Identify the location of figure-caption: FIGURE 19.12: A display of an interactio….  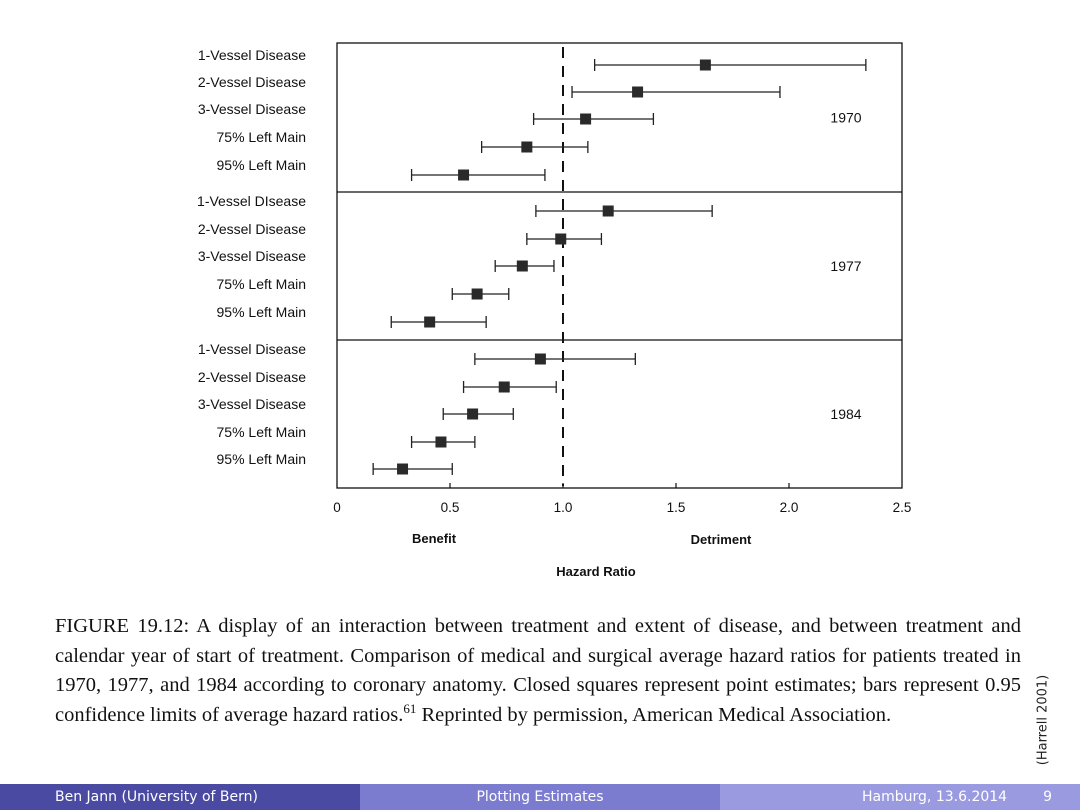
(538, 671).